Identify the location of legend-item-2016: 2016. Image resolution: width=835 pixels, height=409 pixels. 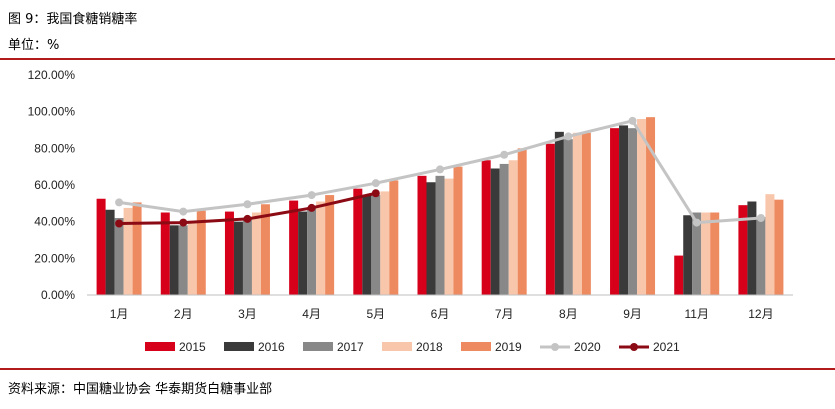
(254, 347).